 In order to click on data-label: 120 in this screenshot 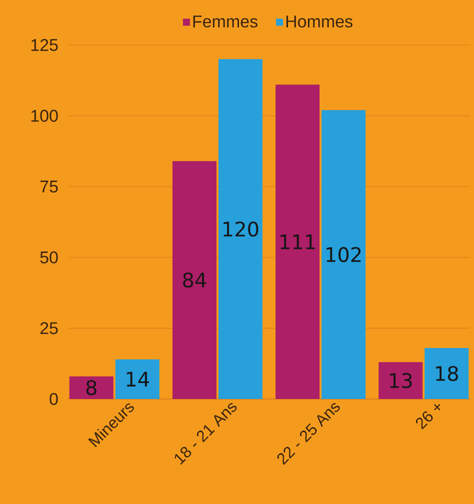, I will do `click(241, 229)`.